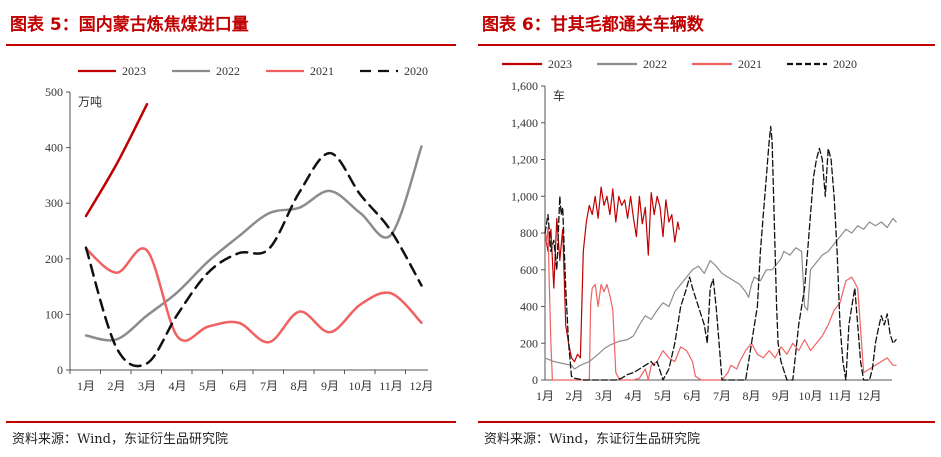 The height and width of the screenshot is (457, 941). What do you see at coordinates (54, 259) in the screenshot?
I see `fig5-y-tick-label: 200` at bounding box center [54, 259].